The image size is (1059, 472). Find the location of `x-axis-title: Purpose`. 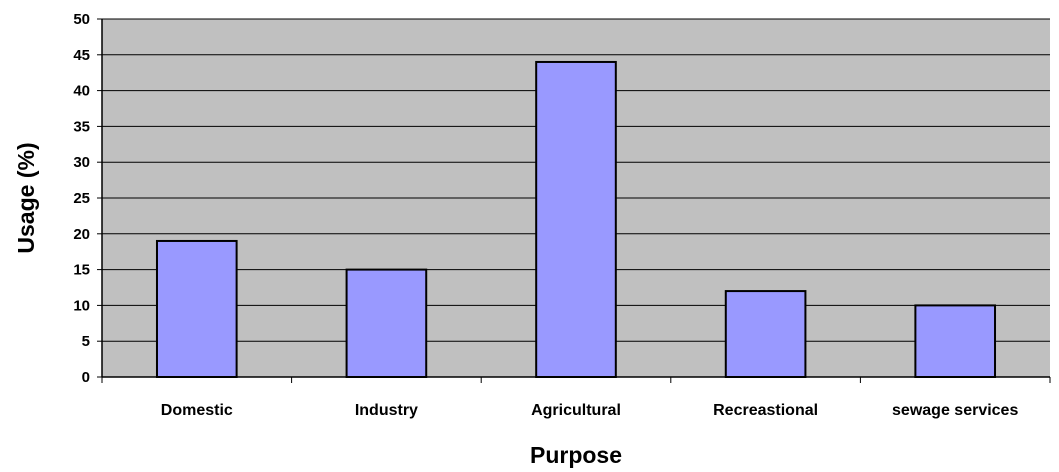

x-axis-title: Purpose is located at coordinates (576, 455).